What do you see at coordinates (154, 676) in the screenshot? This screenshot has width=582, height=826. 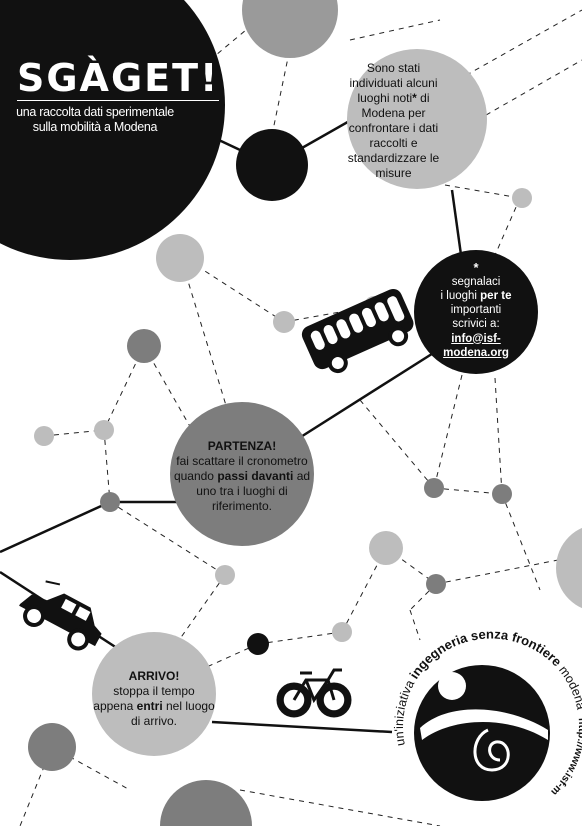 I see `arrival-heading: ARRIVO!` at bounding box center [154, 676].